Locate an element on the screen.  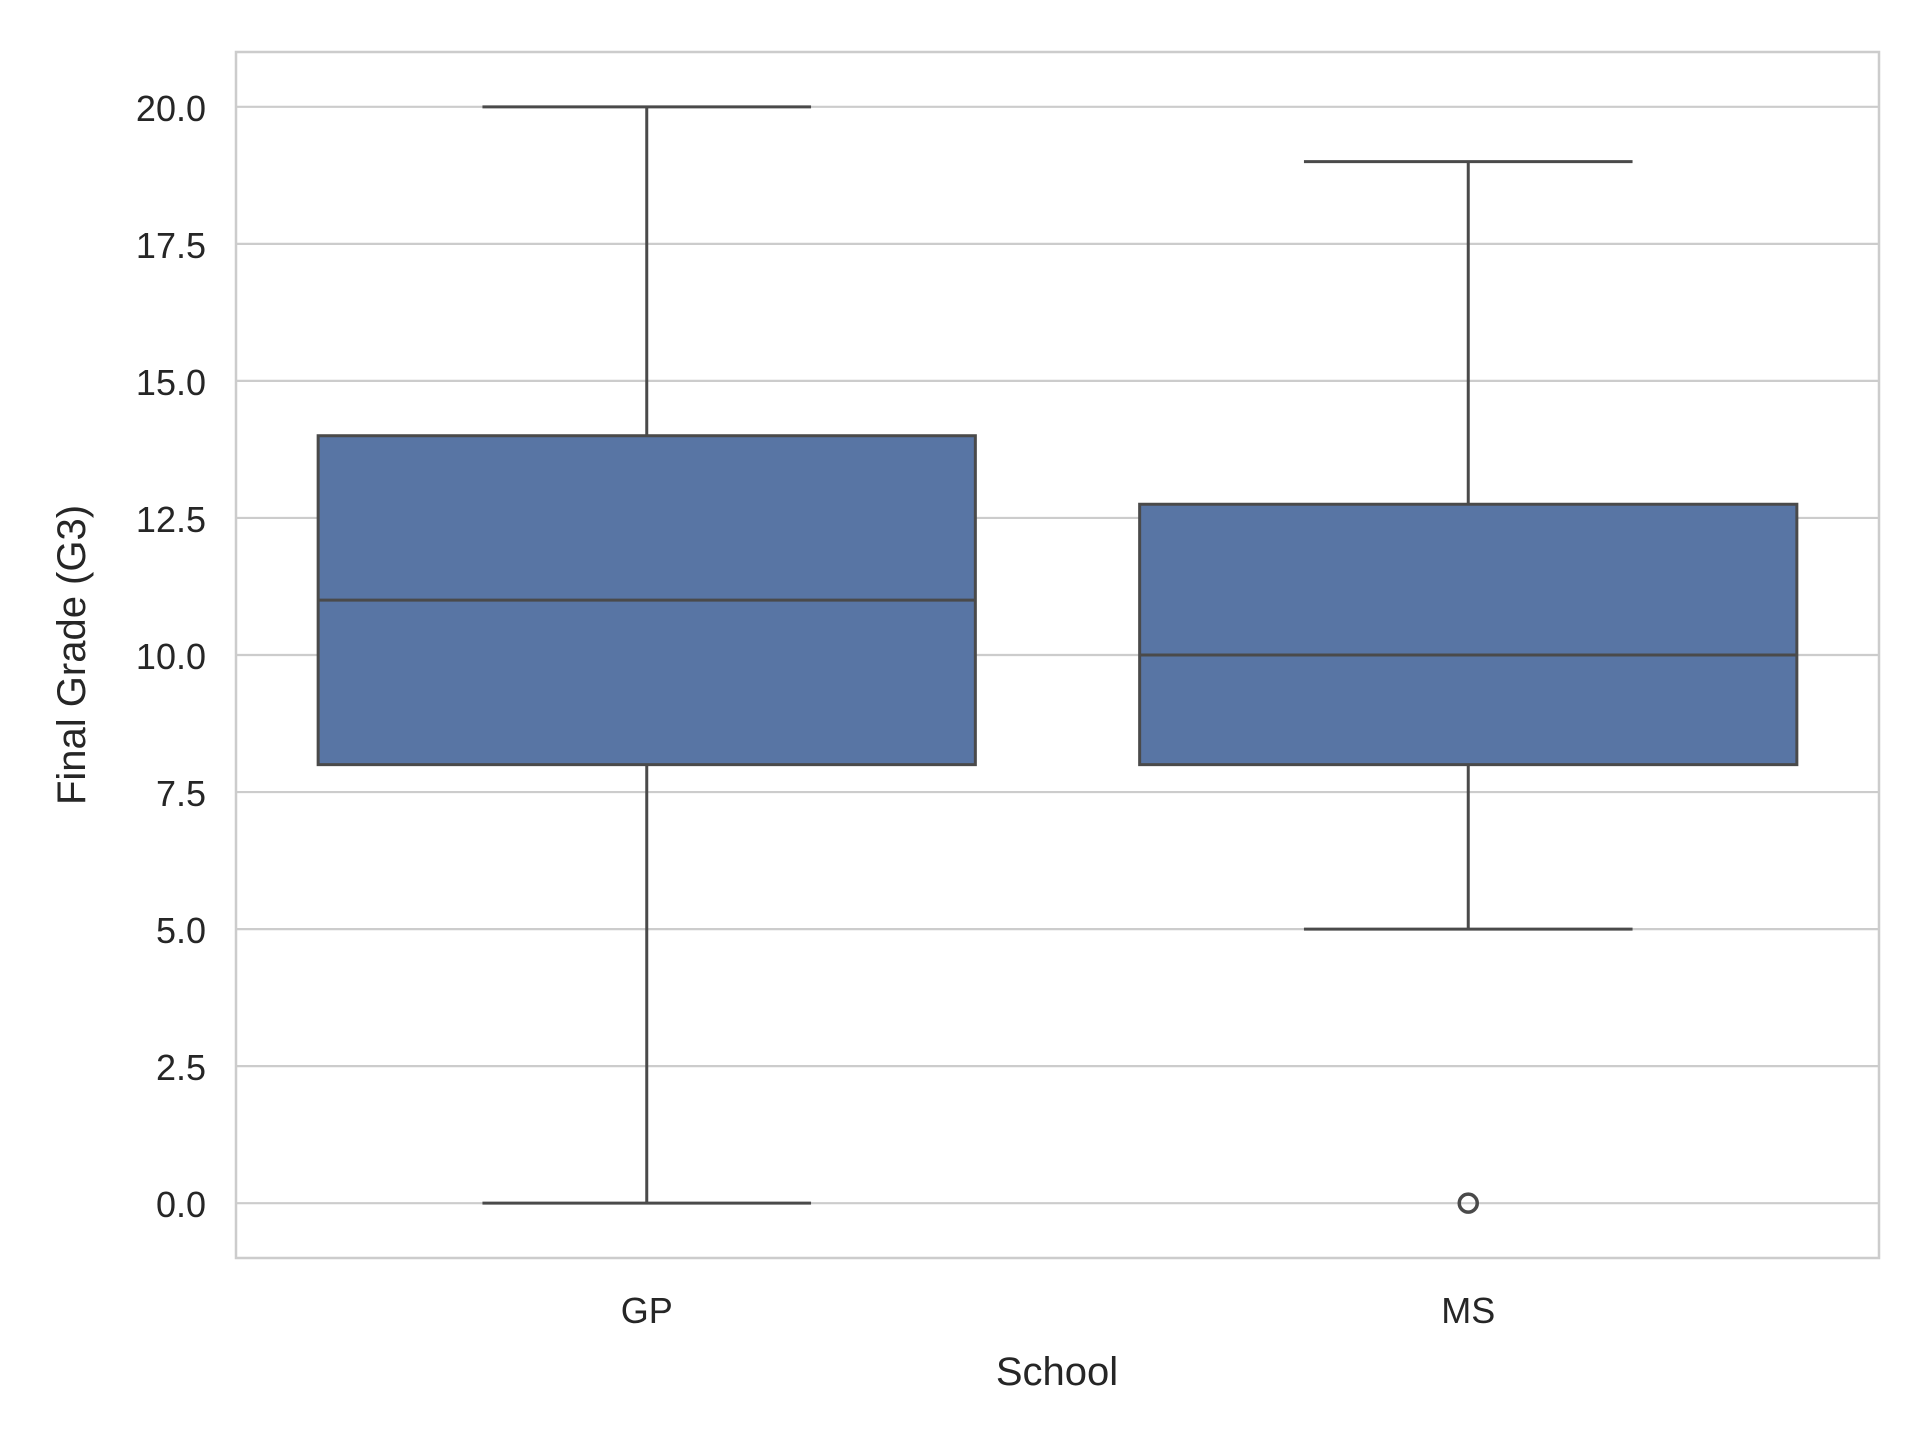
y-axis-label: Final Grade (G3) is located at coordinates (72, 655).